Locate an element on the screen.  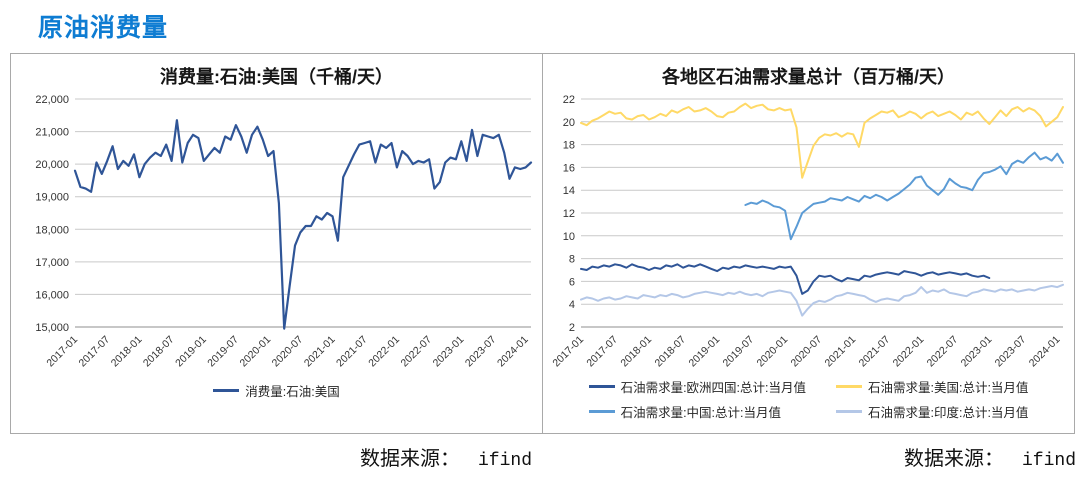
legend-us-consumption: 消费量:石油:美国 is located at coordinates (276, 390).